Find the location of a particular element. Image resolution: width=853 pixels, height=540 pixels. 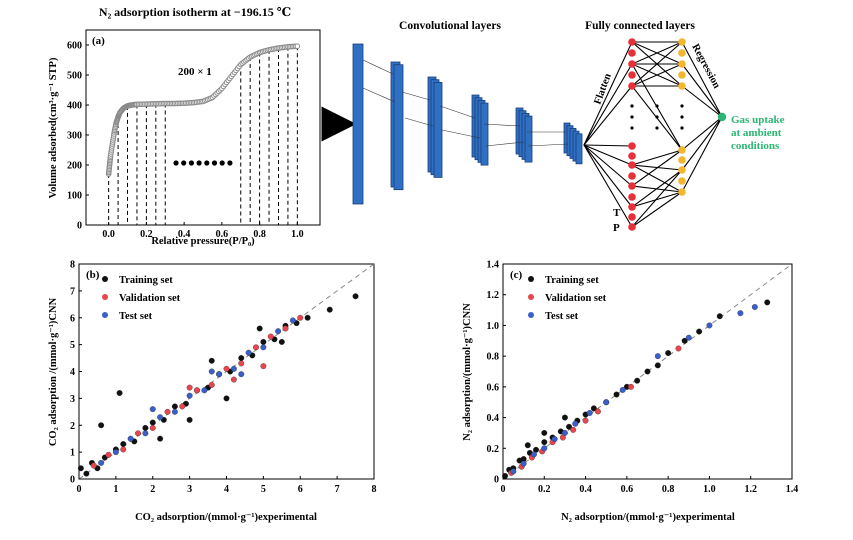

output-text: Gas uptake at ambient conditions is located at coordinates (758, 133).